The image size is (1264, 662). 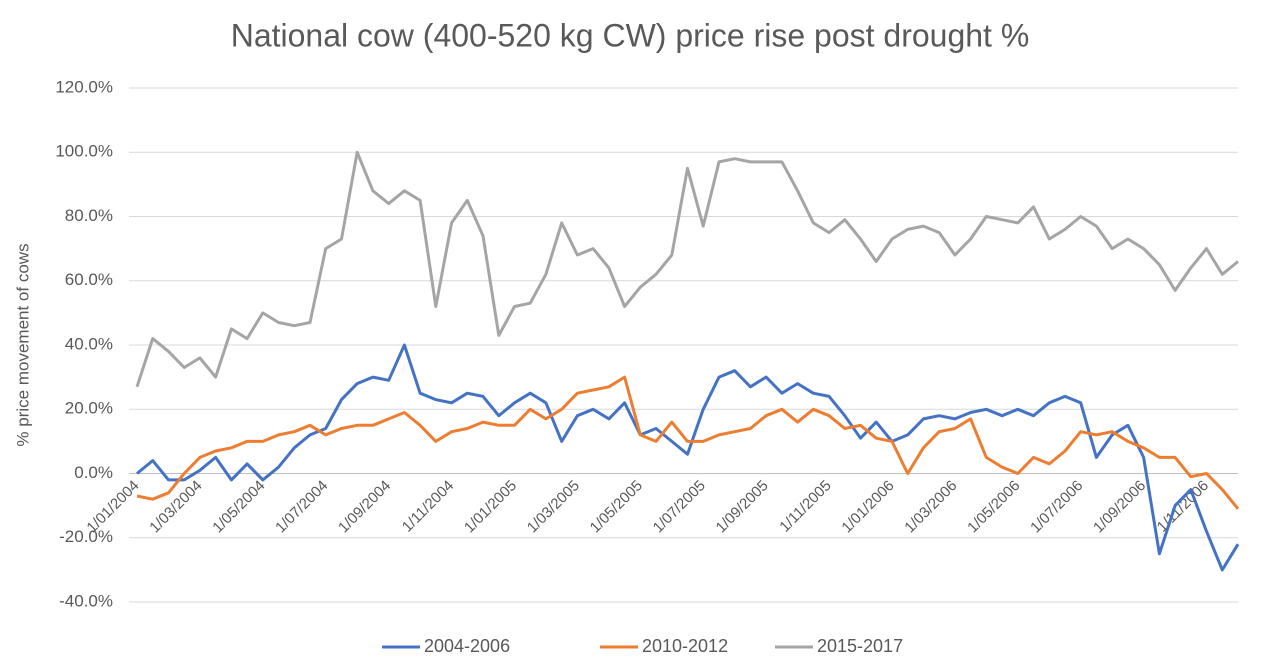 What do you see at coordinates (93, 472) in the screenshot?
I see `y-tick-label: 0.0%` at bounding box center [93, 472].